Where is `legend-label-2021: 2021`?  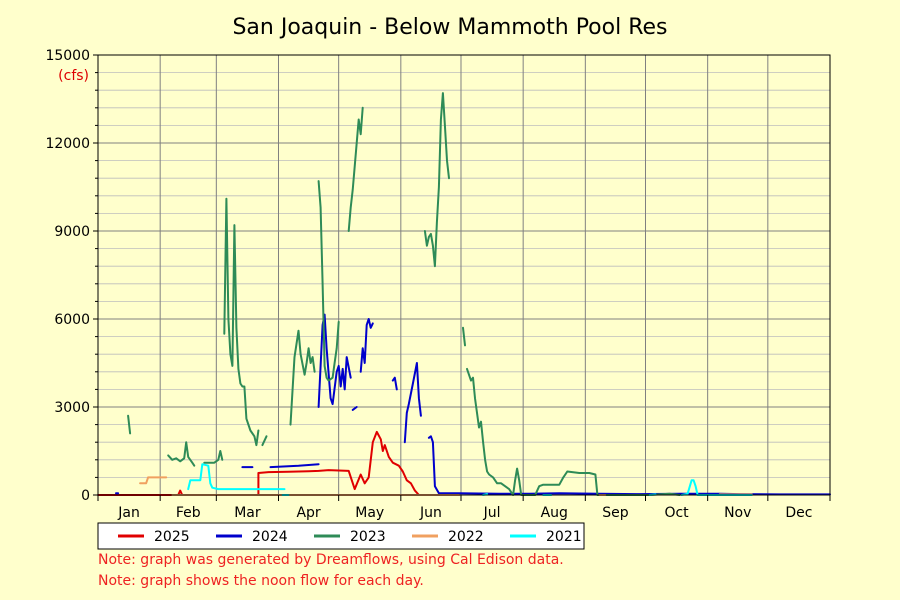 legend-label-2021: 2021 is located at coordinates (564, 537).